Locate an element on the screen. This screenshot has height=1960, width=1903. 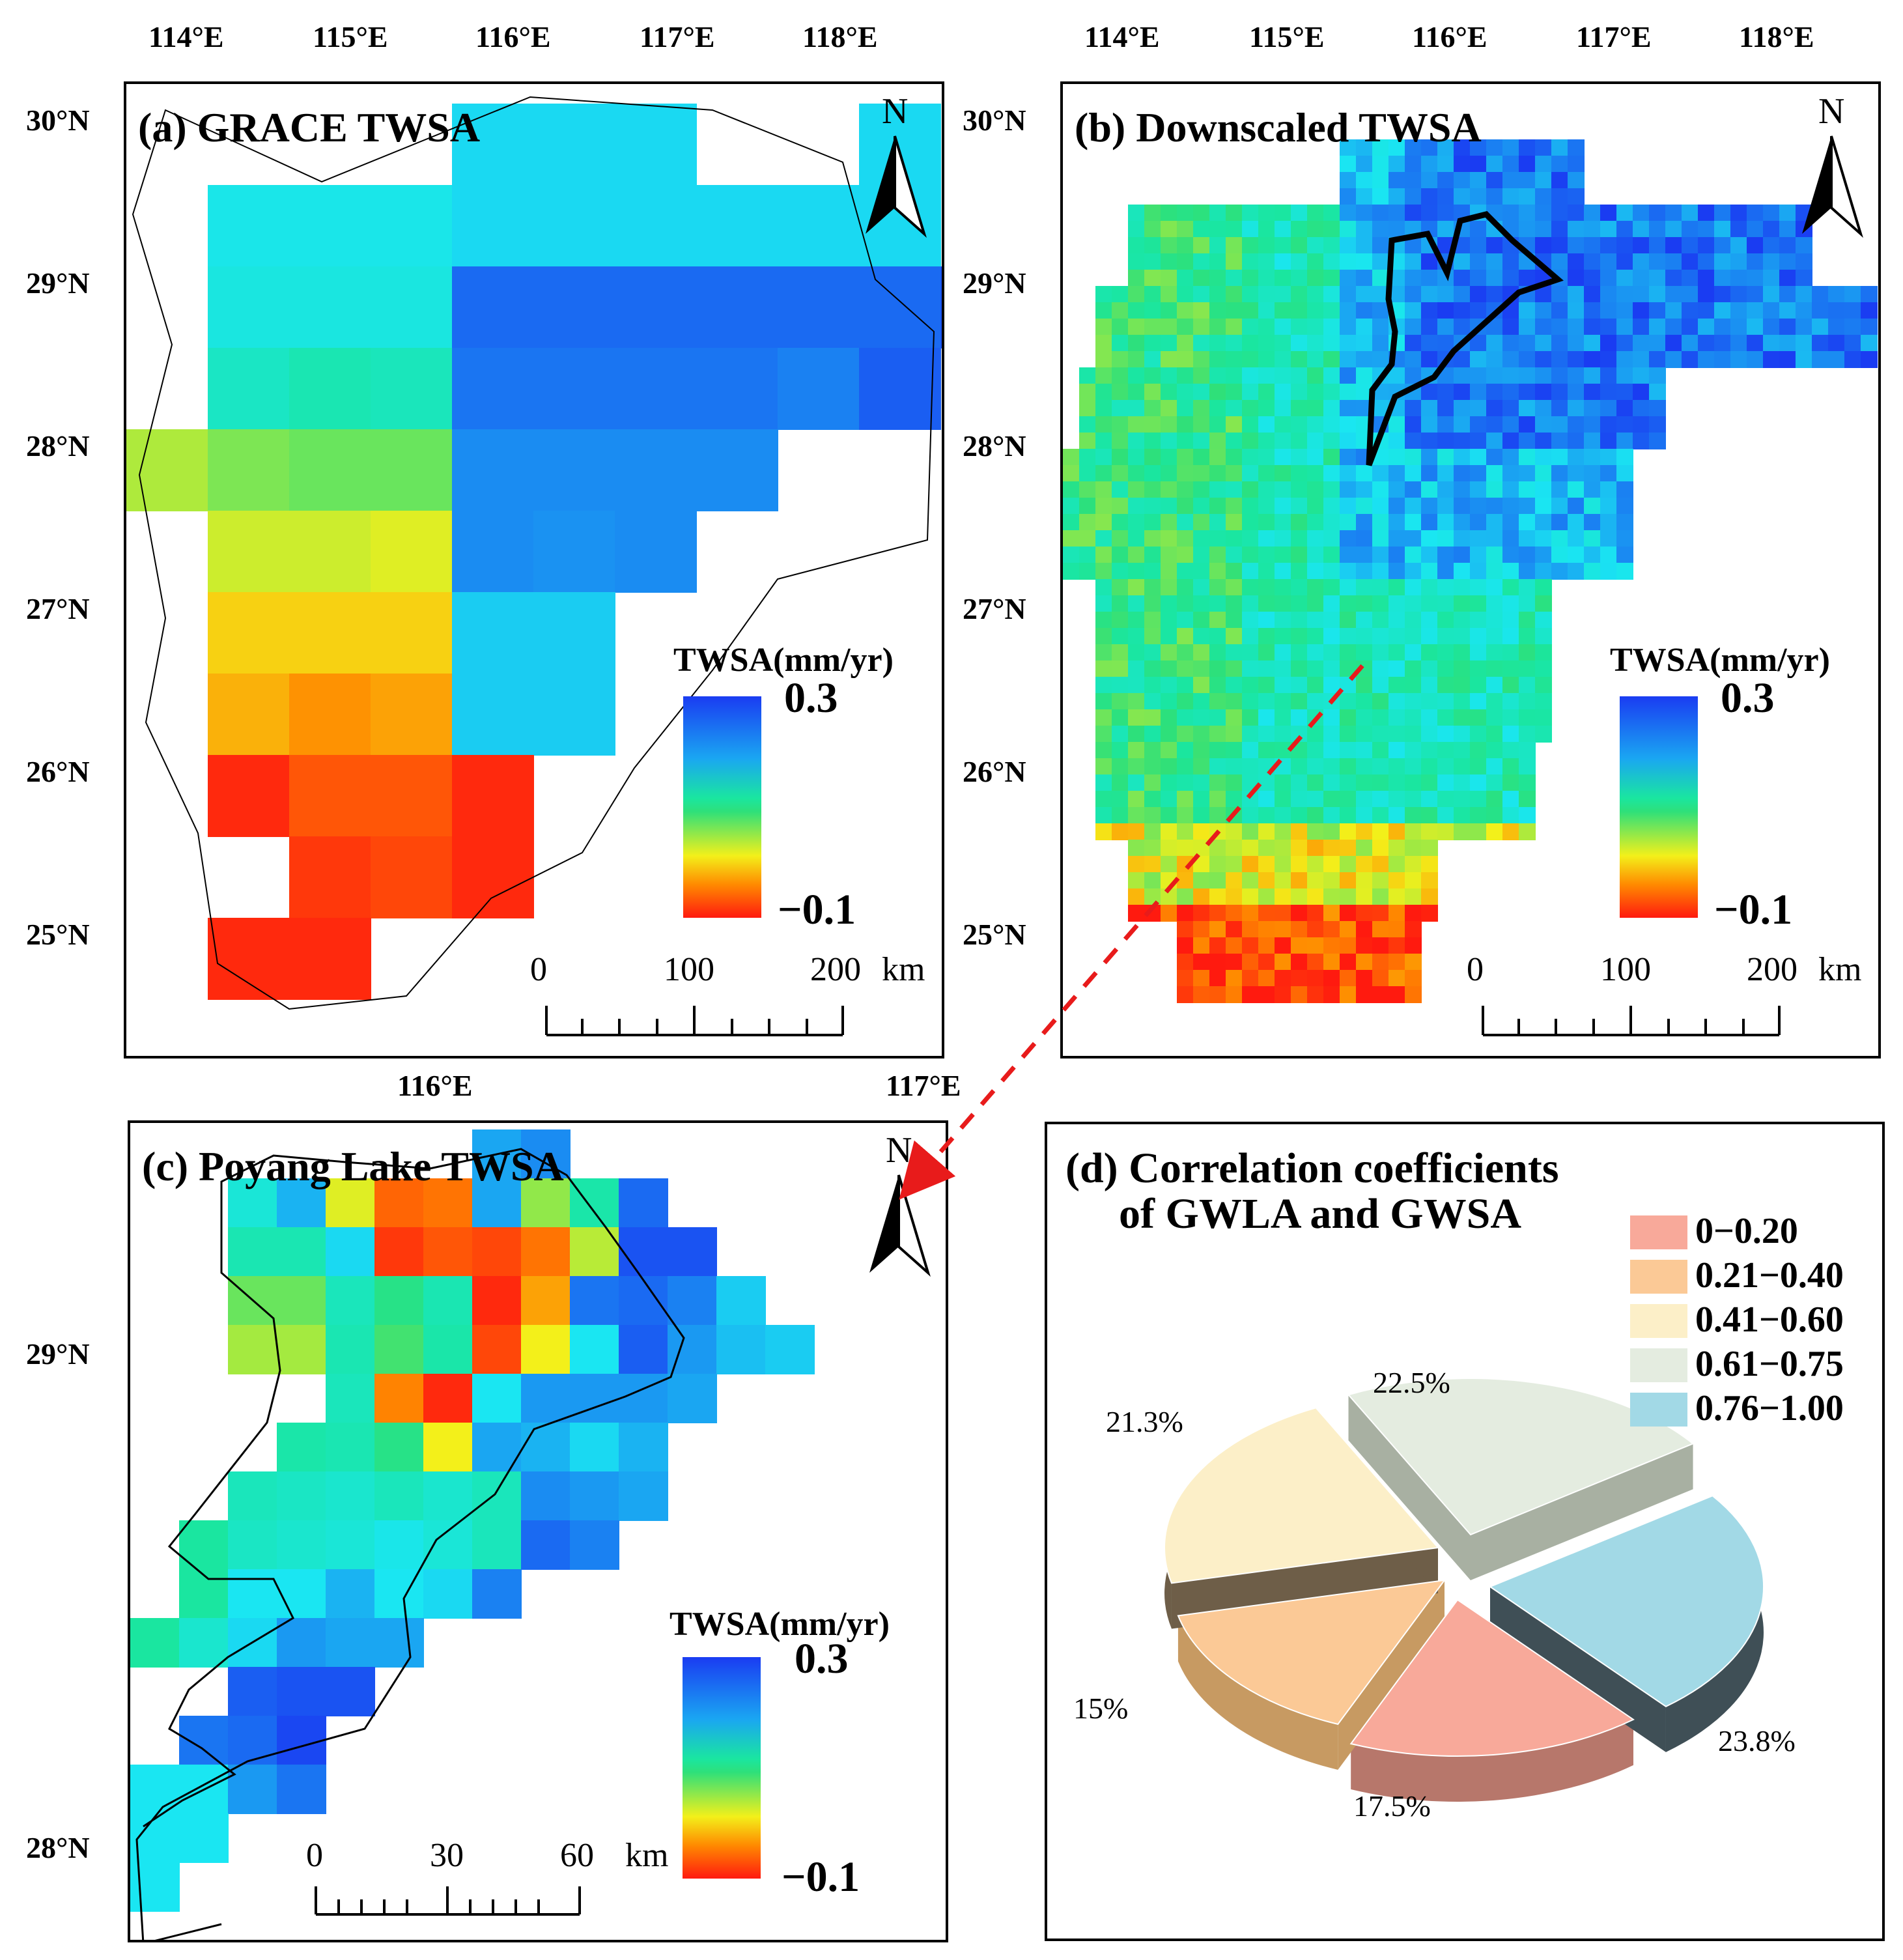
legend-min: −0.1 is located at coordinates (821, 1877).